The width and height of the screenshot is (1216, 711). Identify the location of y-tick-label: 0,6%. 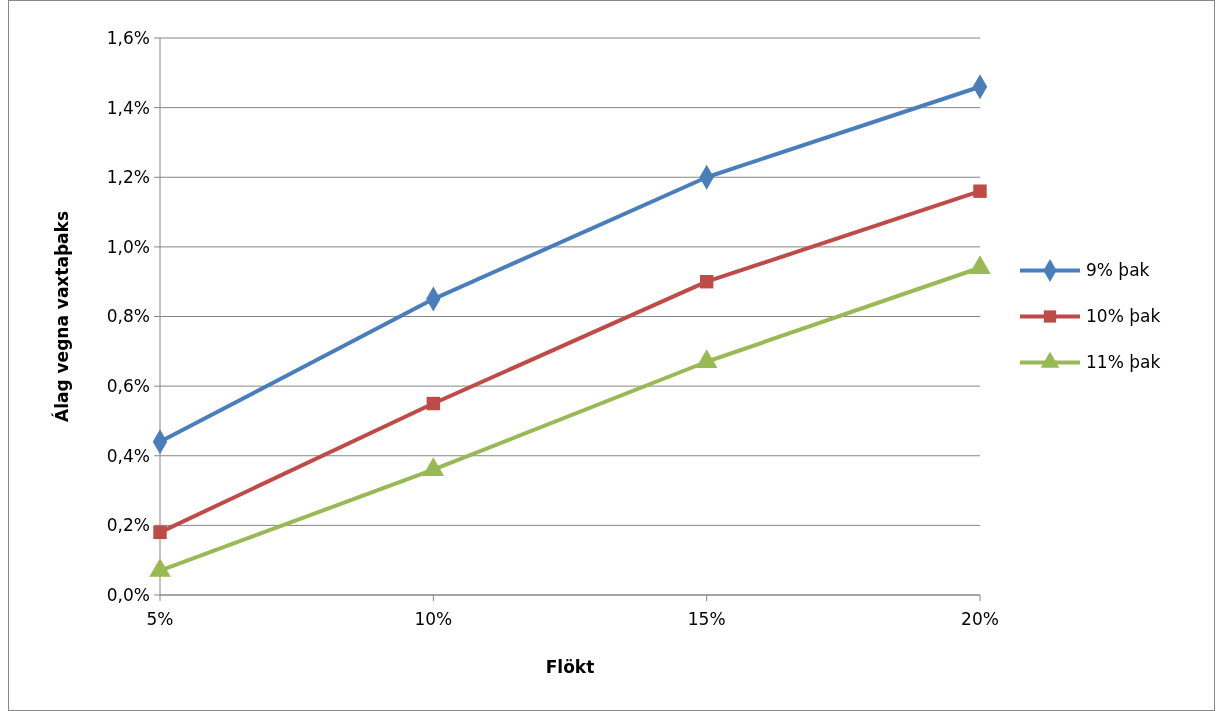
(128, 386).